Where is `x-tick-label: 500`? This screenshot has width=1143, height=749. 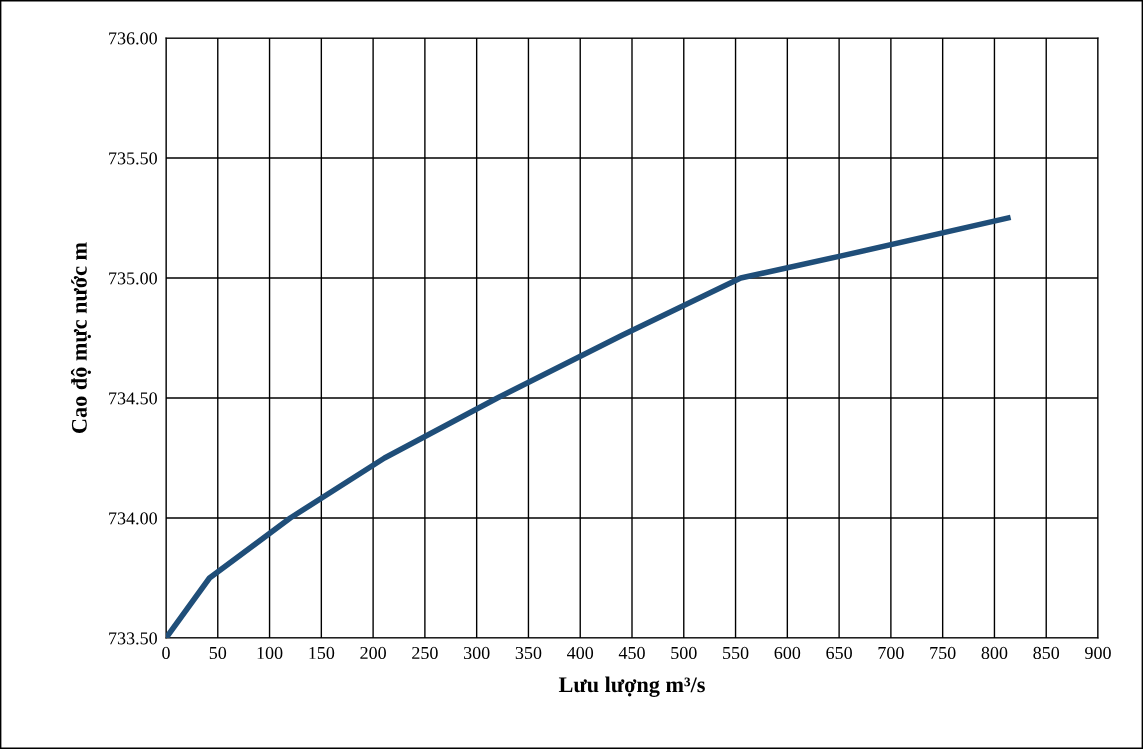 x-tick-label: 500 is located at coordinates (684, 653).